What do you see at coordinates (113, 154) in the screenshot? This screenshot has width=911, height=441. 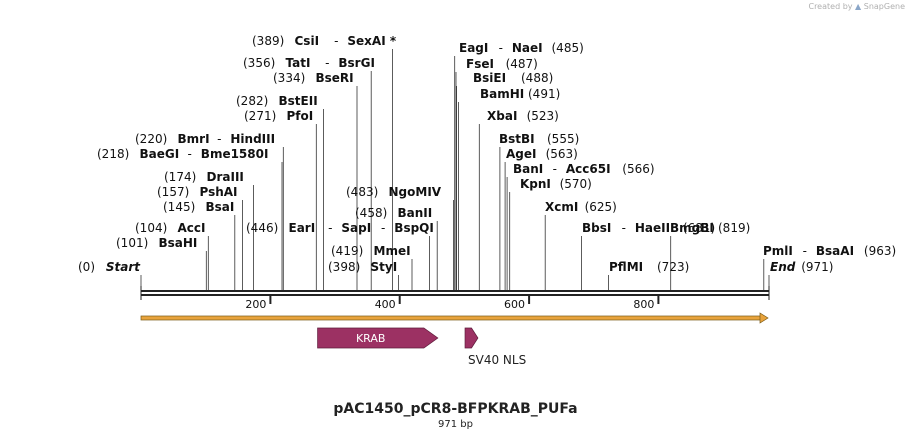 I see `site-baegi: (218)` at bounding box center [113, 154].